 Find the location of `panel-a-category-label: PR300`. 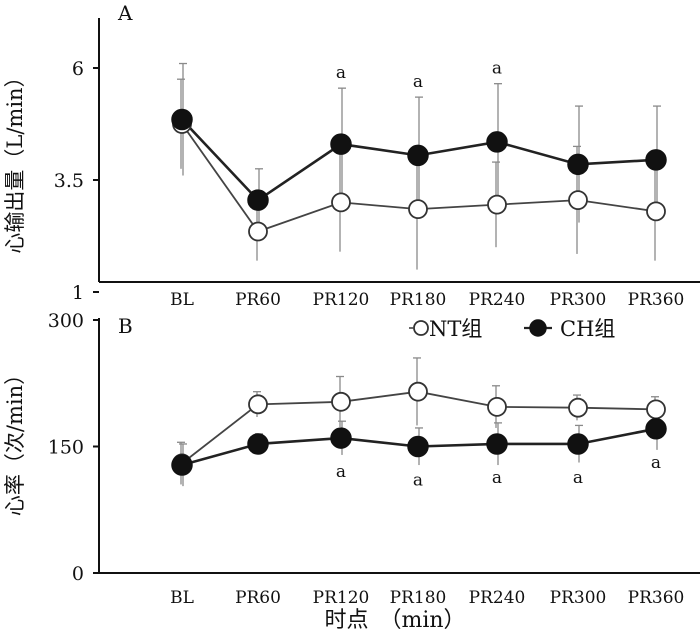

panel-a-category-label: PR300 is located at coordinates (578, 300).